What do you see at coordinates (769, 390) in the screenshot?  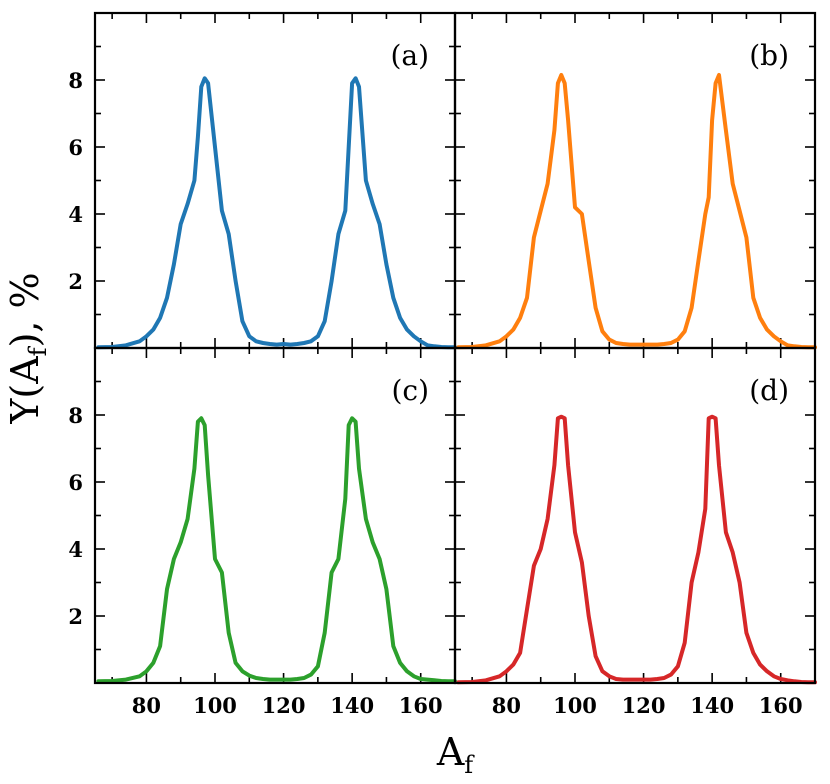 I see `panel-label: (d)` at bounding box center [769, 390].